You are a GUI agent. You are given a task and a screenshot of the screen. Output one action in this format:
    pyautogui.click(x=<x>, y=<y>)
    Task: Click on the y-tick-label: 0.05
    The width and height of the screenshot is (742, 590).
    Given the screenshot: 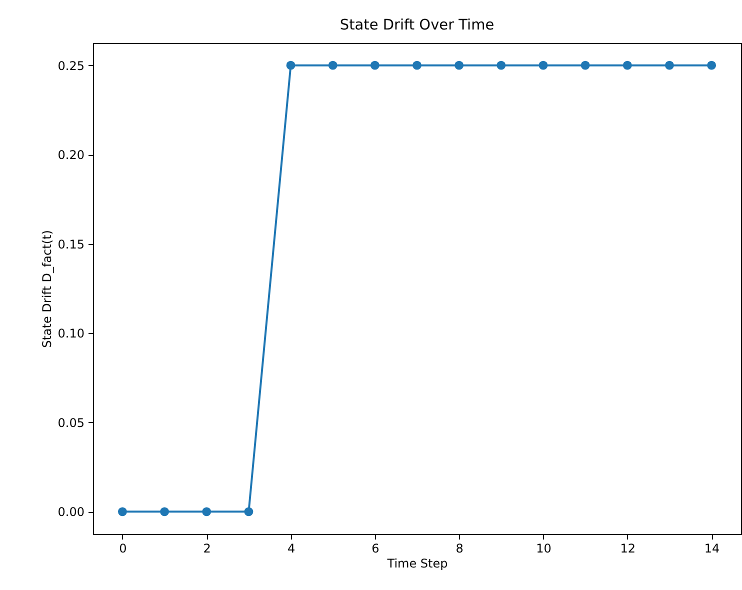 What is the action you would take?
    pyautogui.click(x=71, y=423)
    